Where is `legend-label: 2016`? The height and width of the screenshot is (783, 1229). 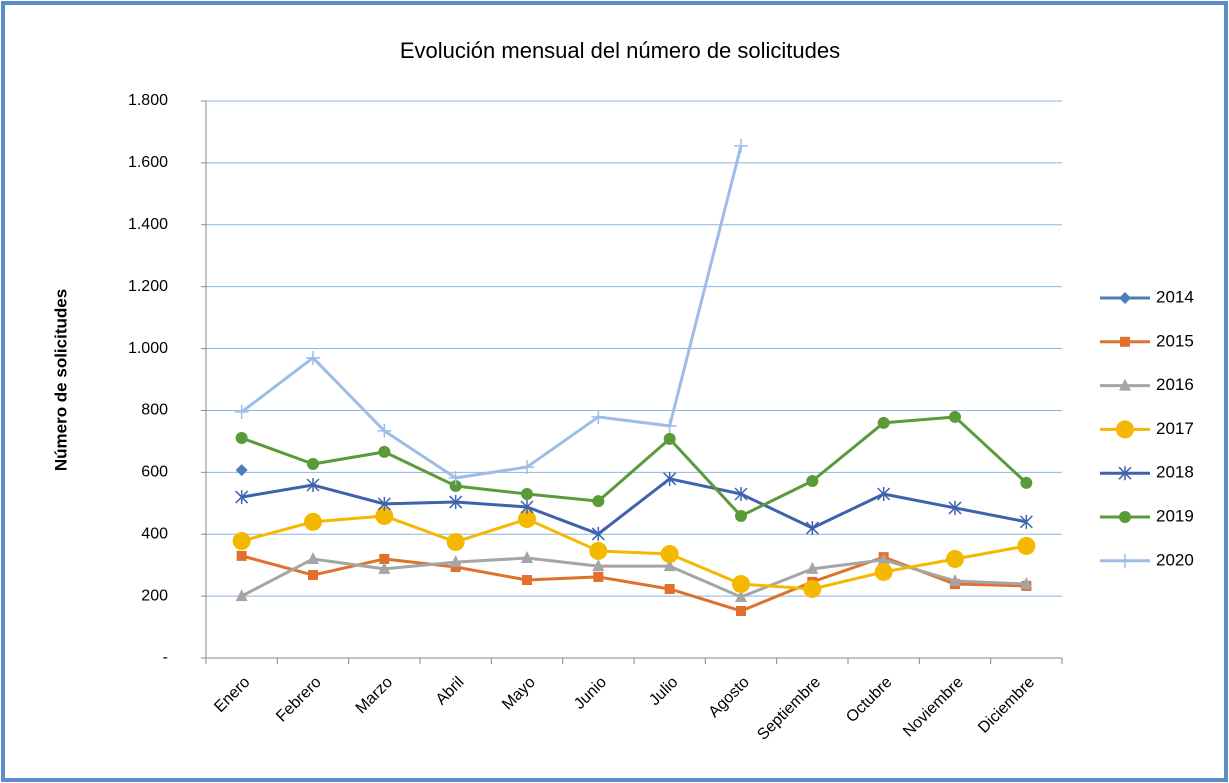 legend-label: 2016 is located at coordinates (1175, 384).